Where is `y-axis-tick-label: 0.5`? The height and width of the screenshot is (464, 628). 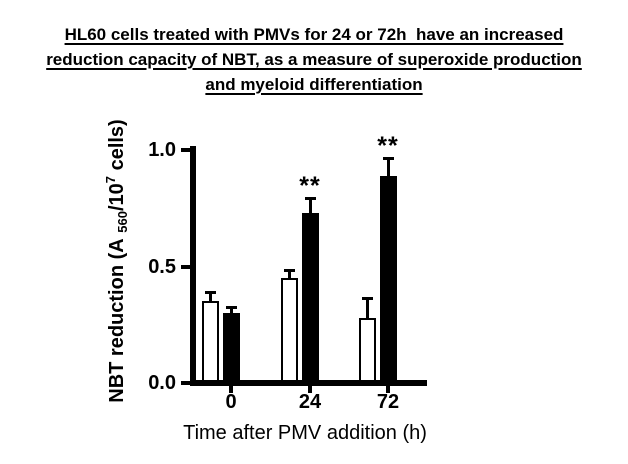 y-axis-tick-label: 0.5 is located at coordinates (162, 266).